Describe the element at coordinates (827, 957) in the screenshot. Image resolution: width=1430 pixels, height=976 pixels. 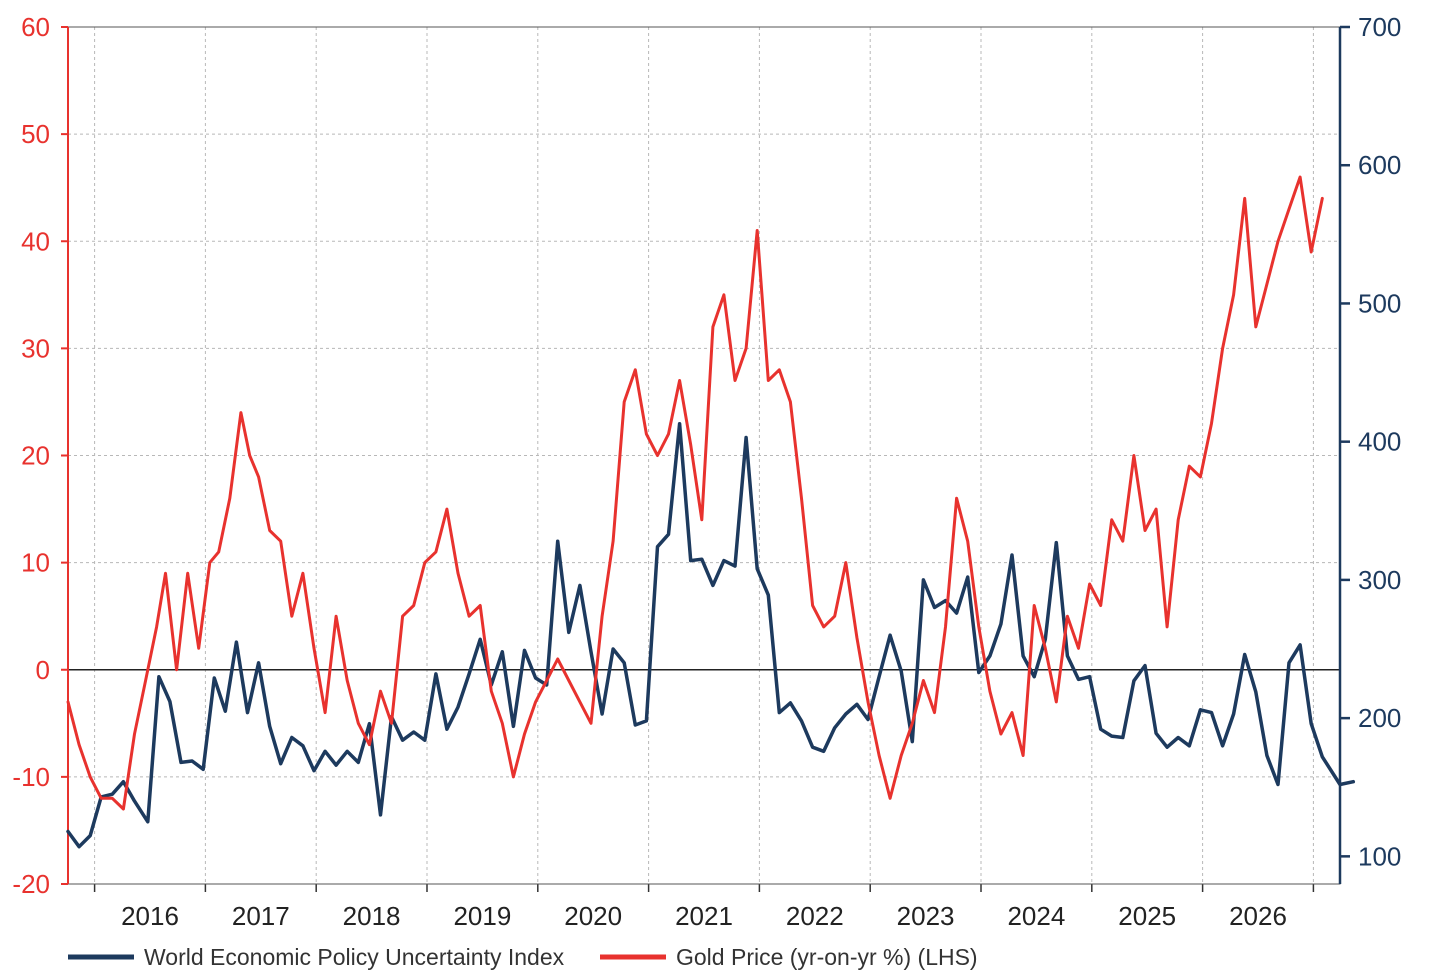
I see `legend-label-gold: Gold Price (yr-on-yr %) (LHS)` at that location.